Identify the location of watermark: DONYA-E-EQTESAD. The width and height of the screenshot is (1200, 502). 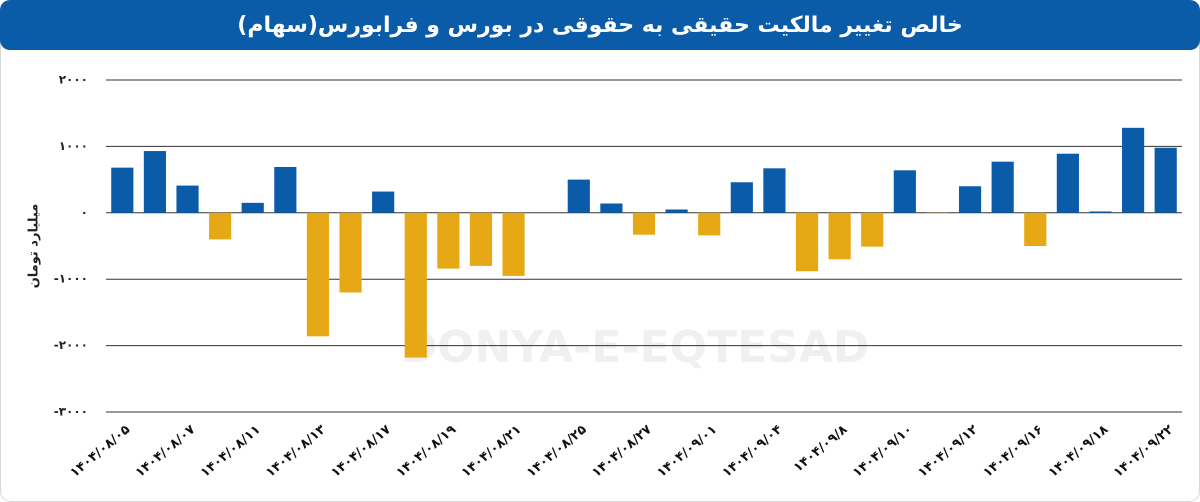
(635, 347).